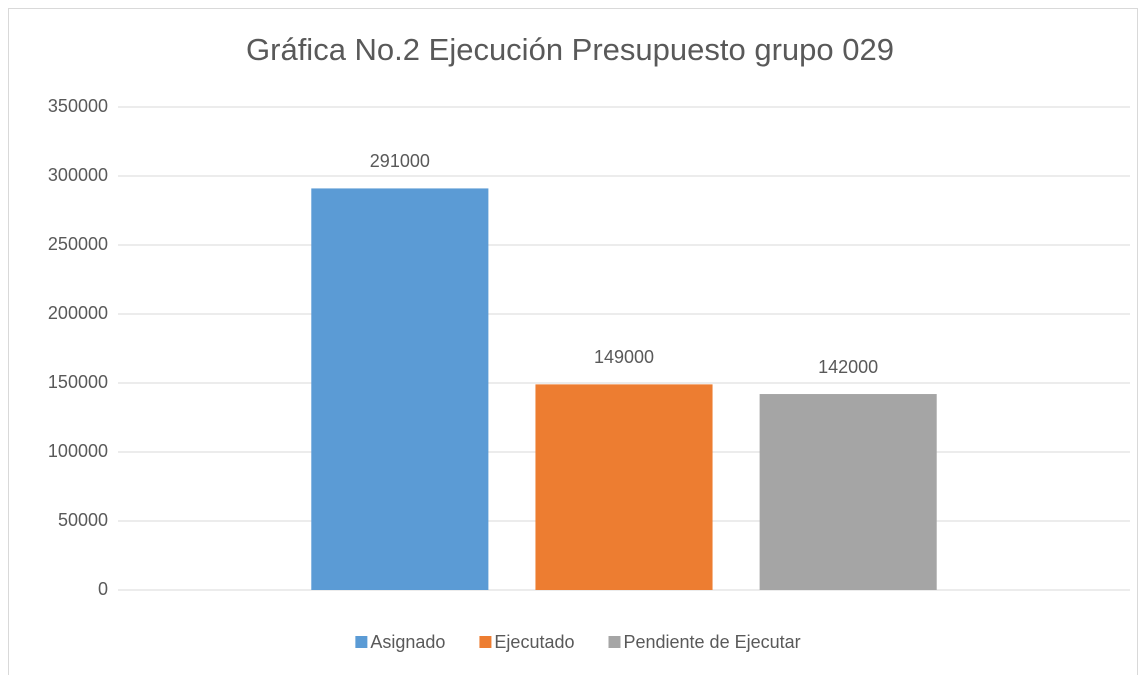 The width and height of the screenshot is (1147, 675). What do you see at coordinates (78, 175) in the screenshot?
I see `y-tick-label: 300000` at bounding box center [78, 175].